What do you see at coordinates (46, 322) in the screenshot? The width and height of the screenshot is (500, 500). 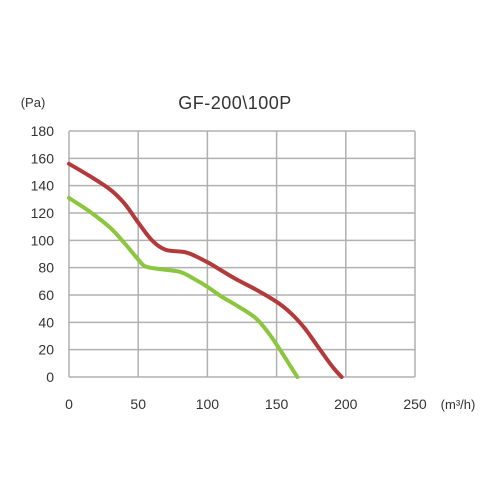 I see `y-tick-label: 40` at bounding box center [46, 322].